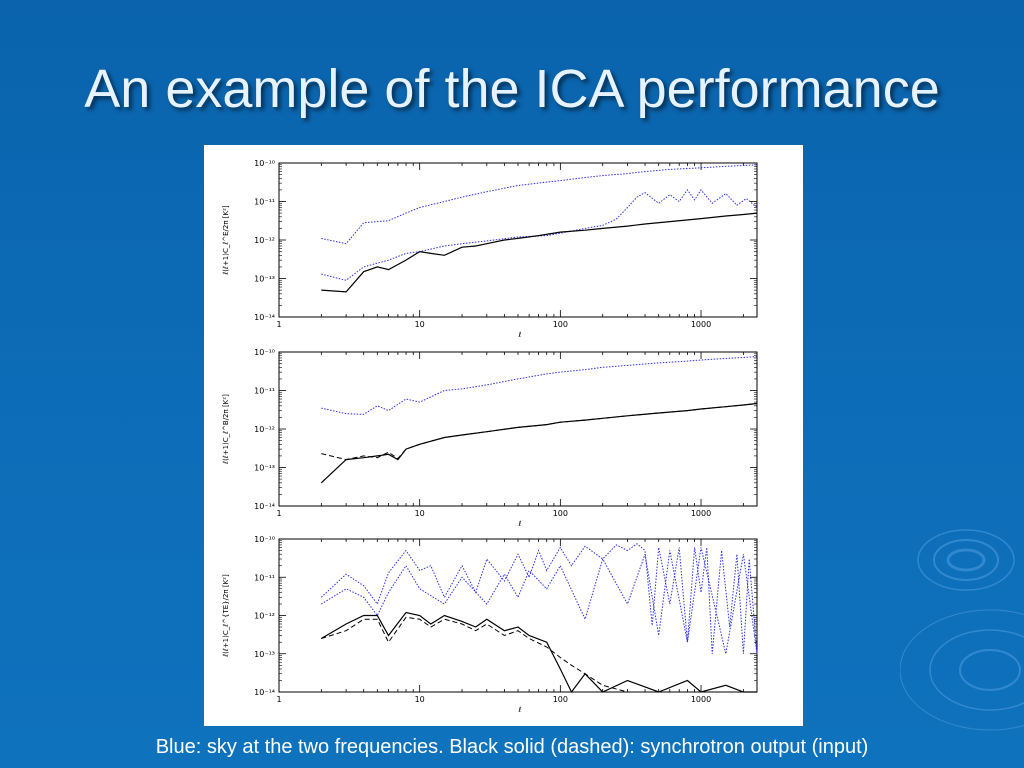  What do you see at coordinates (264, 506) in the screenshot?
I see `y-tick-label-2: 10⁻¹⁴` at bounding box center [264, 506].